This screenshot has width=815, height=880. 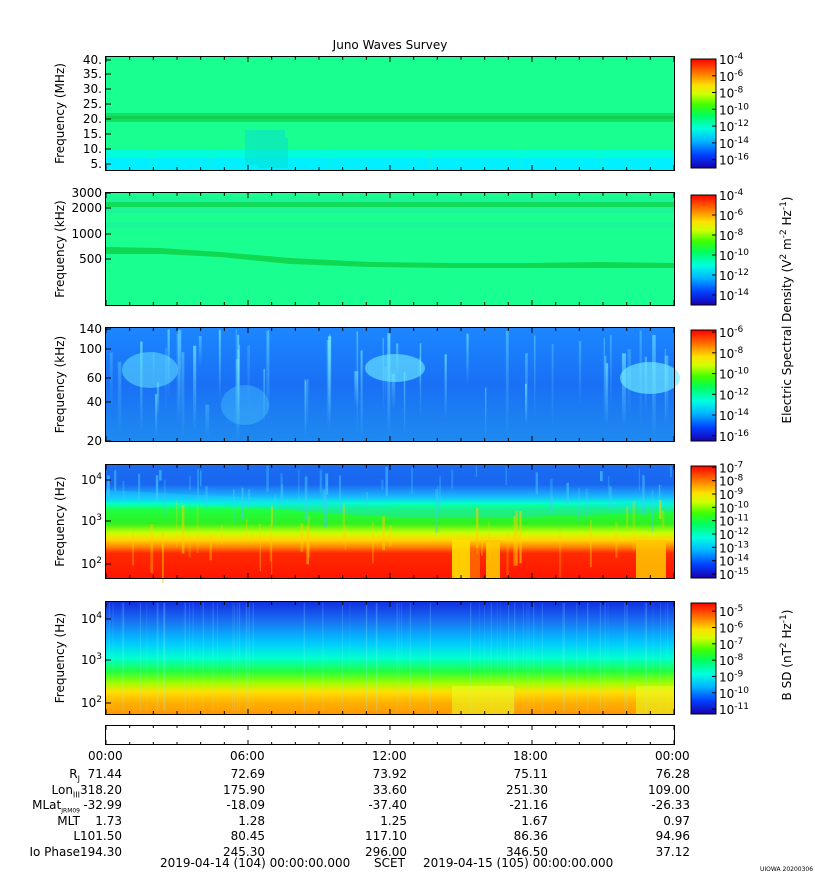 I want to click on time-range-end: 2019-04-15 (105) 00:00:00.000, so click(x=518, y=863).